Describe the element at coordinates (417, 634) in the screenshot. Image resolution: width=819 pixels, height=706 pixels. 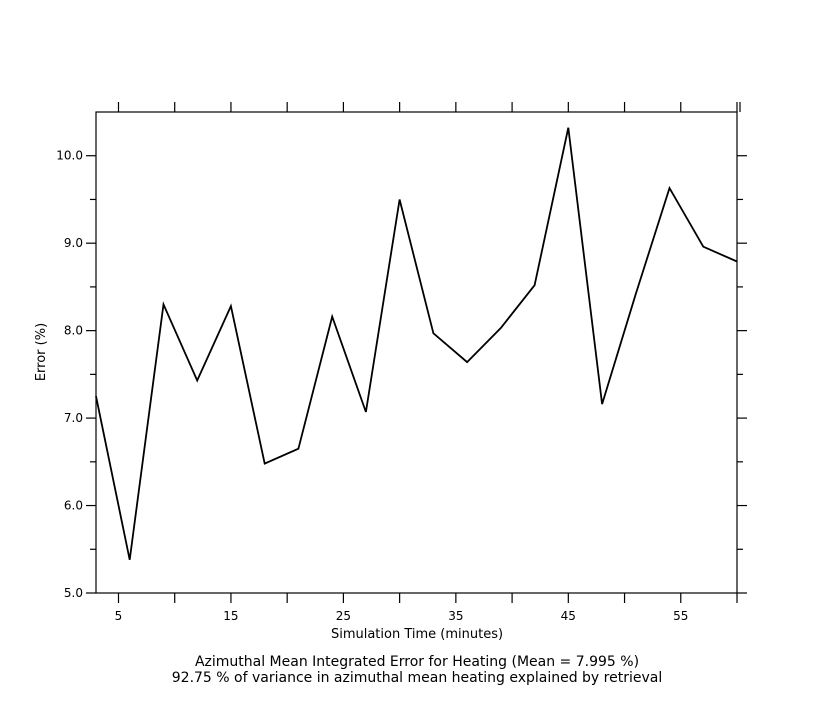
I see `x-axis-label: Simulation Time (minutes)` at that location.